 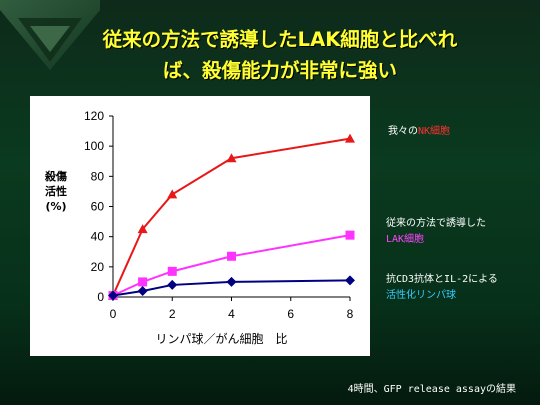 I want to click on y-tick-label: 120, so click(x=94, y=116).